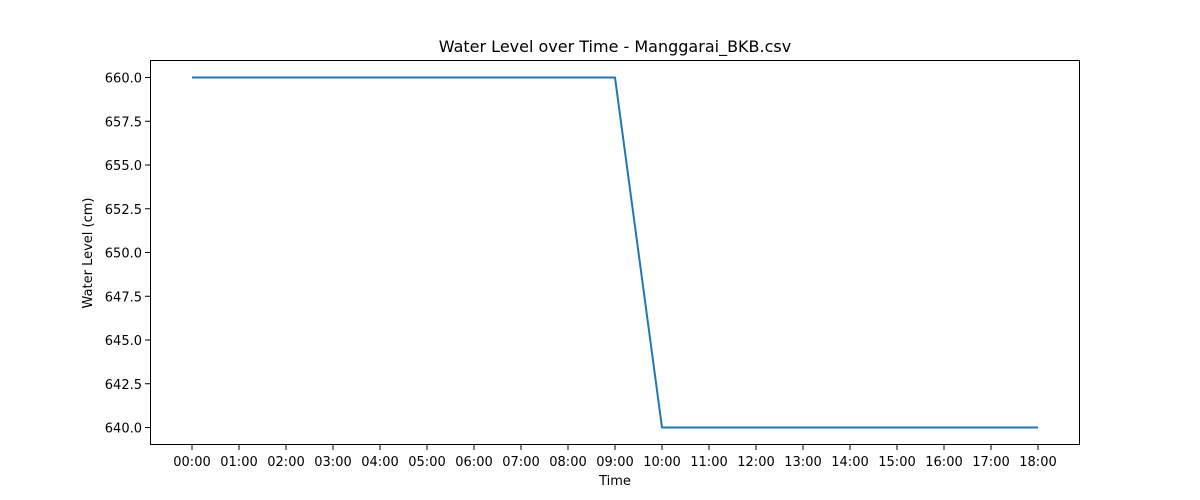 This screenshot has width=1200, height=500. Describe the element at coordinates (238, 462) in the screenshot. I see `x-tick-label: 01:00` at that location.